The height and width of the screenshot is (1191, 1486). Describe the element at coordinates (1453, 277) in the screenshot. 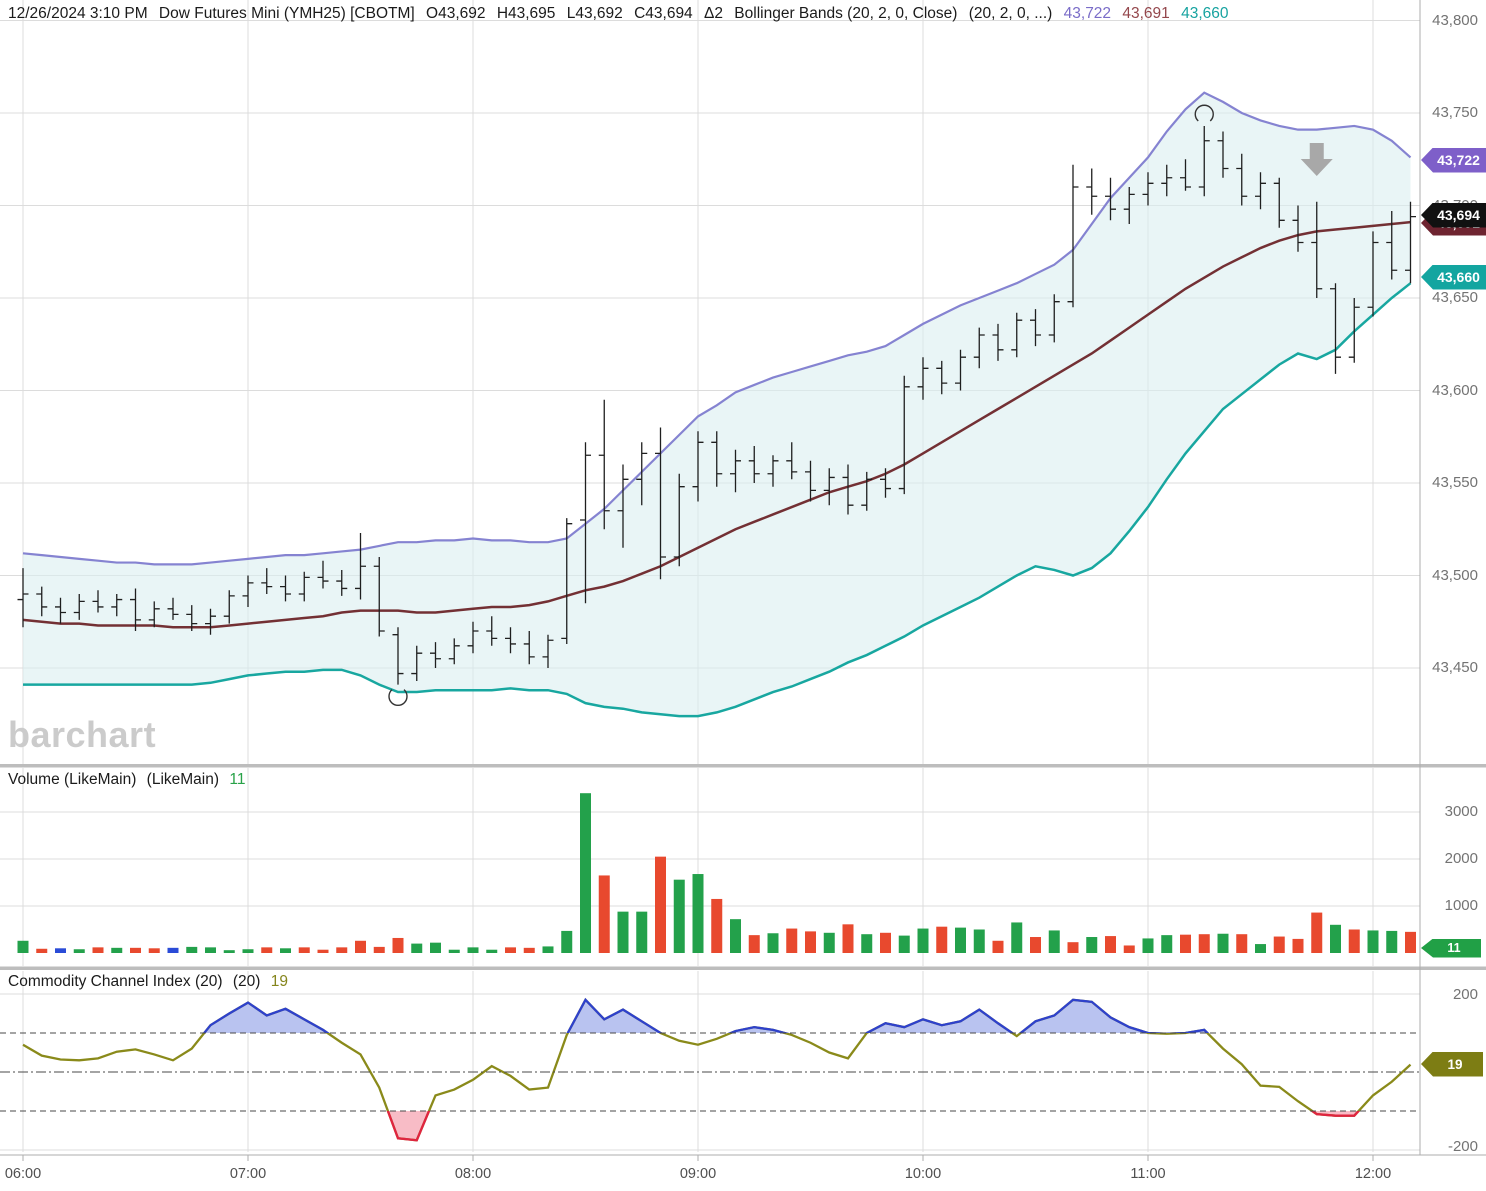

I see `axis-badge-bb-lower: 43,660` at that location.